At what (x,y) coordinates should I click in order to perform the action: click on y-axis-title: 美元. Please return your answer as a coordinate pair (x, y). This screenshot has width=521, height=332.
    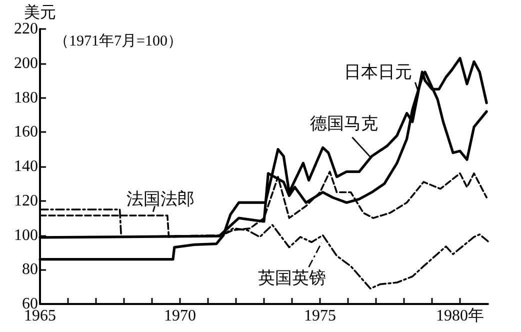
    Looking at the image, I should click on (40, 13).